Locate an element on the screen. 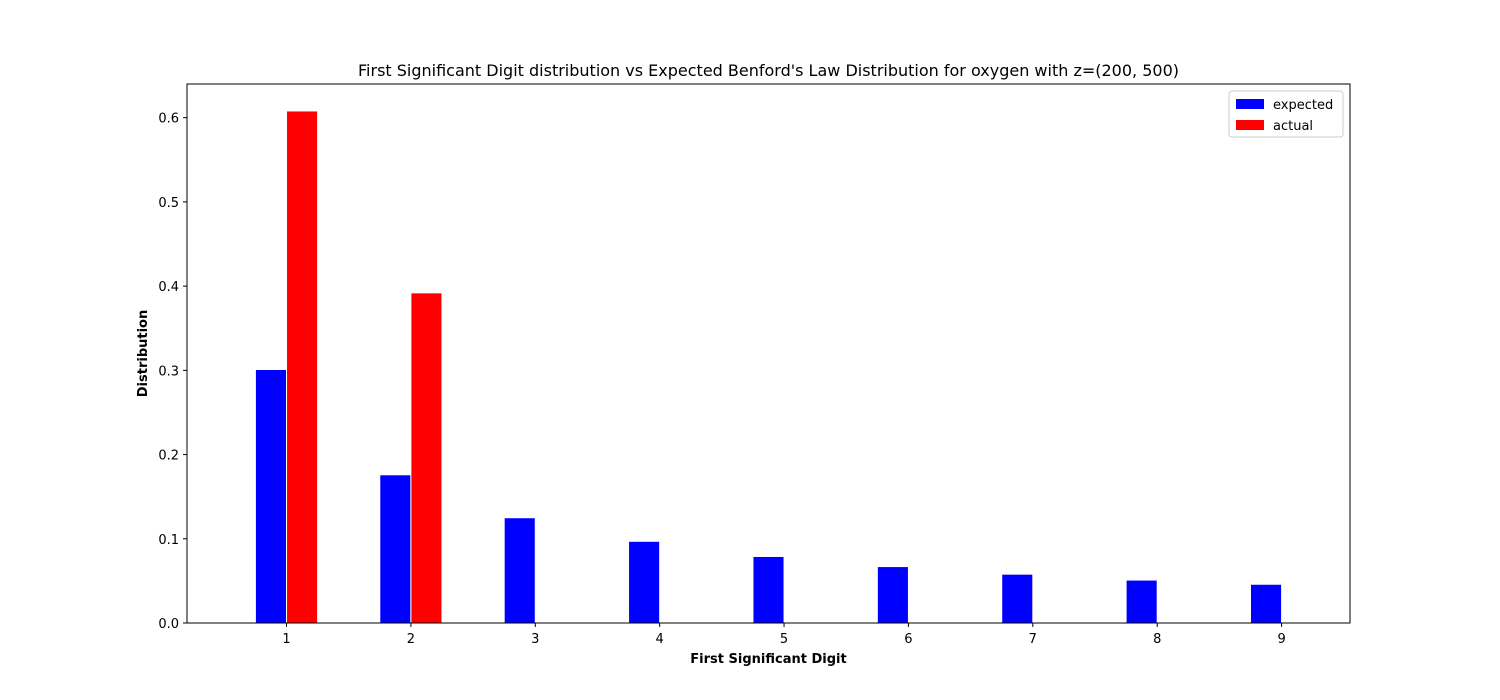 The height and width of the screenshot is (700, 1500). x-tick-label: 3 is located at coordinates (535, 639).